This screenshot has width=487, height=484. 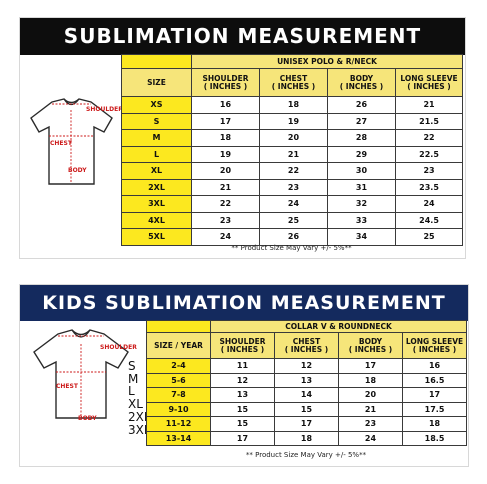 What do you see at coordinates (292, 105) in the screenshot?
I see `adult-table-row: XS 16 18 26 21` at bounding box center [292, 105].